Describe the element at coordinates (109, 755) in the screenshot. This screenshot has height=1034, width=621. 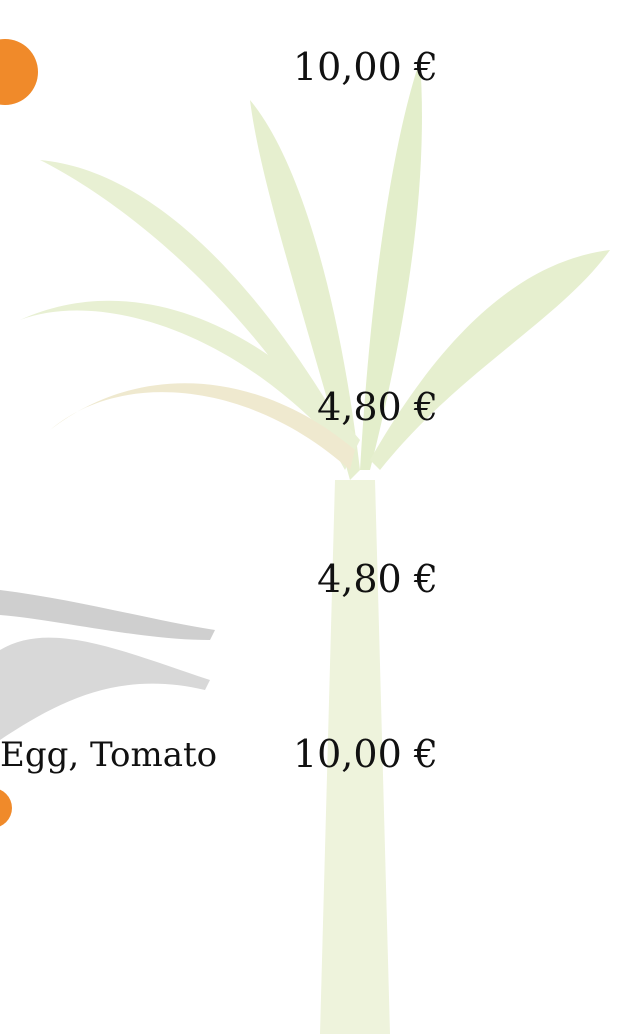
I see `item-name: Egg, Tomato` at that location.